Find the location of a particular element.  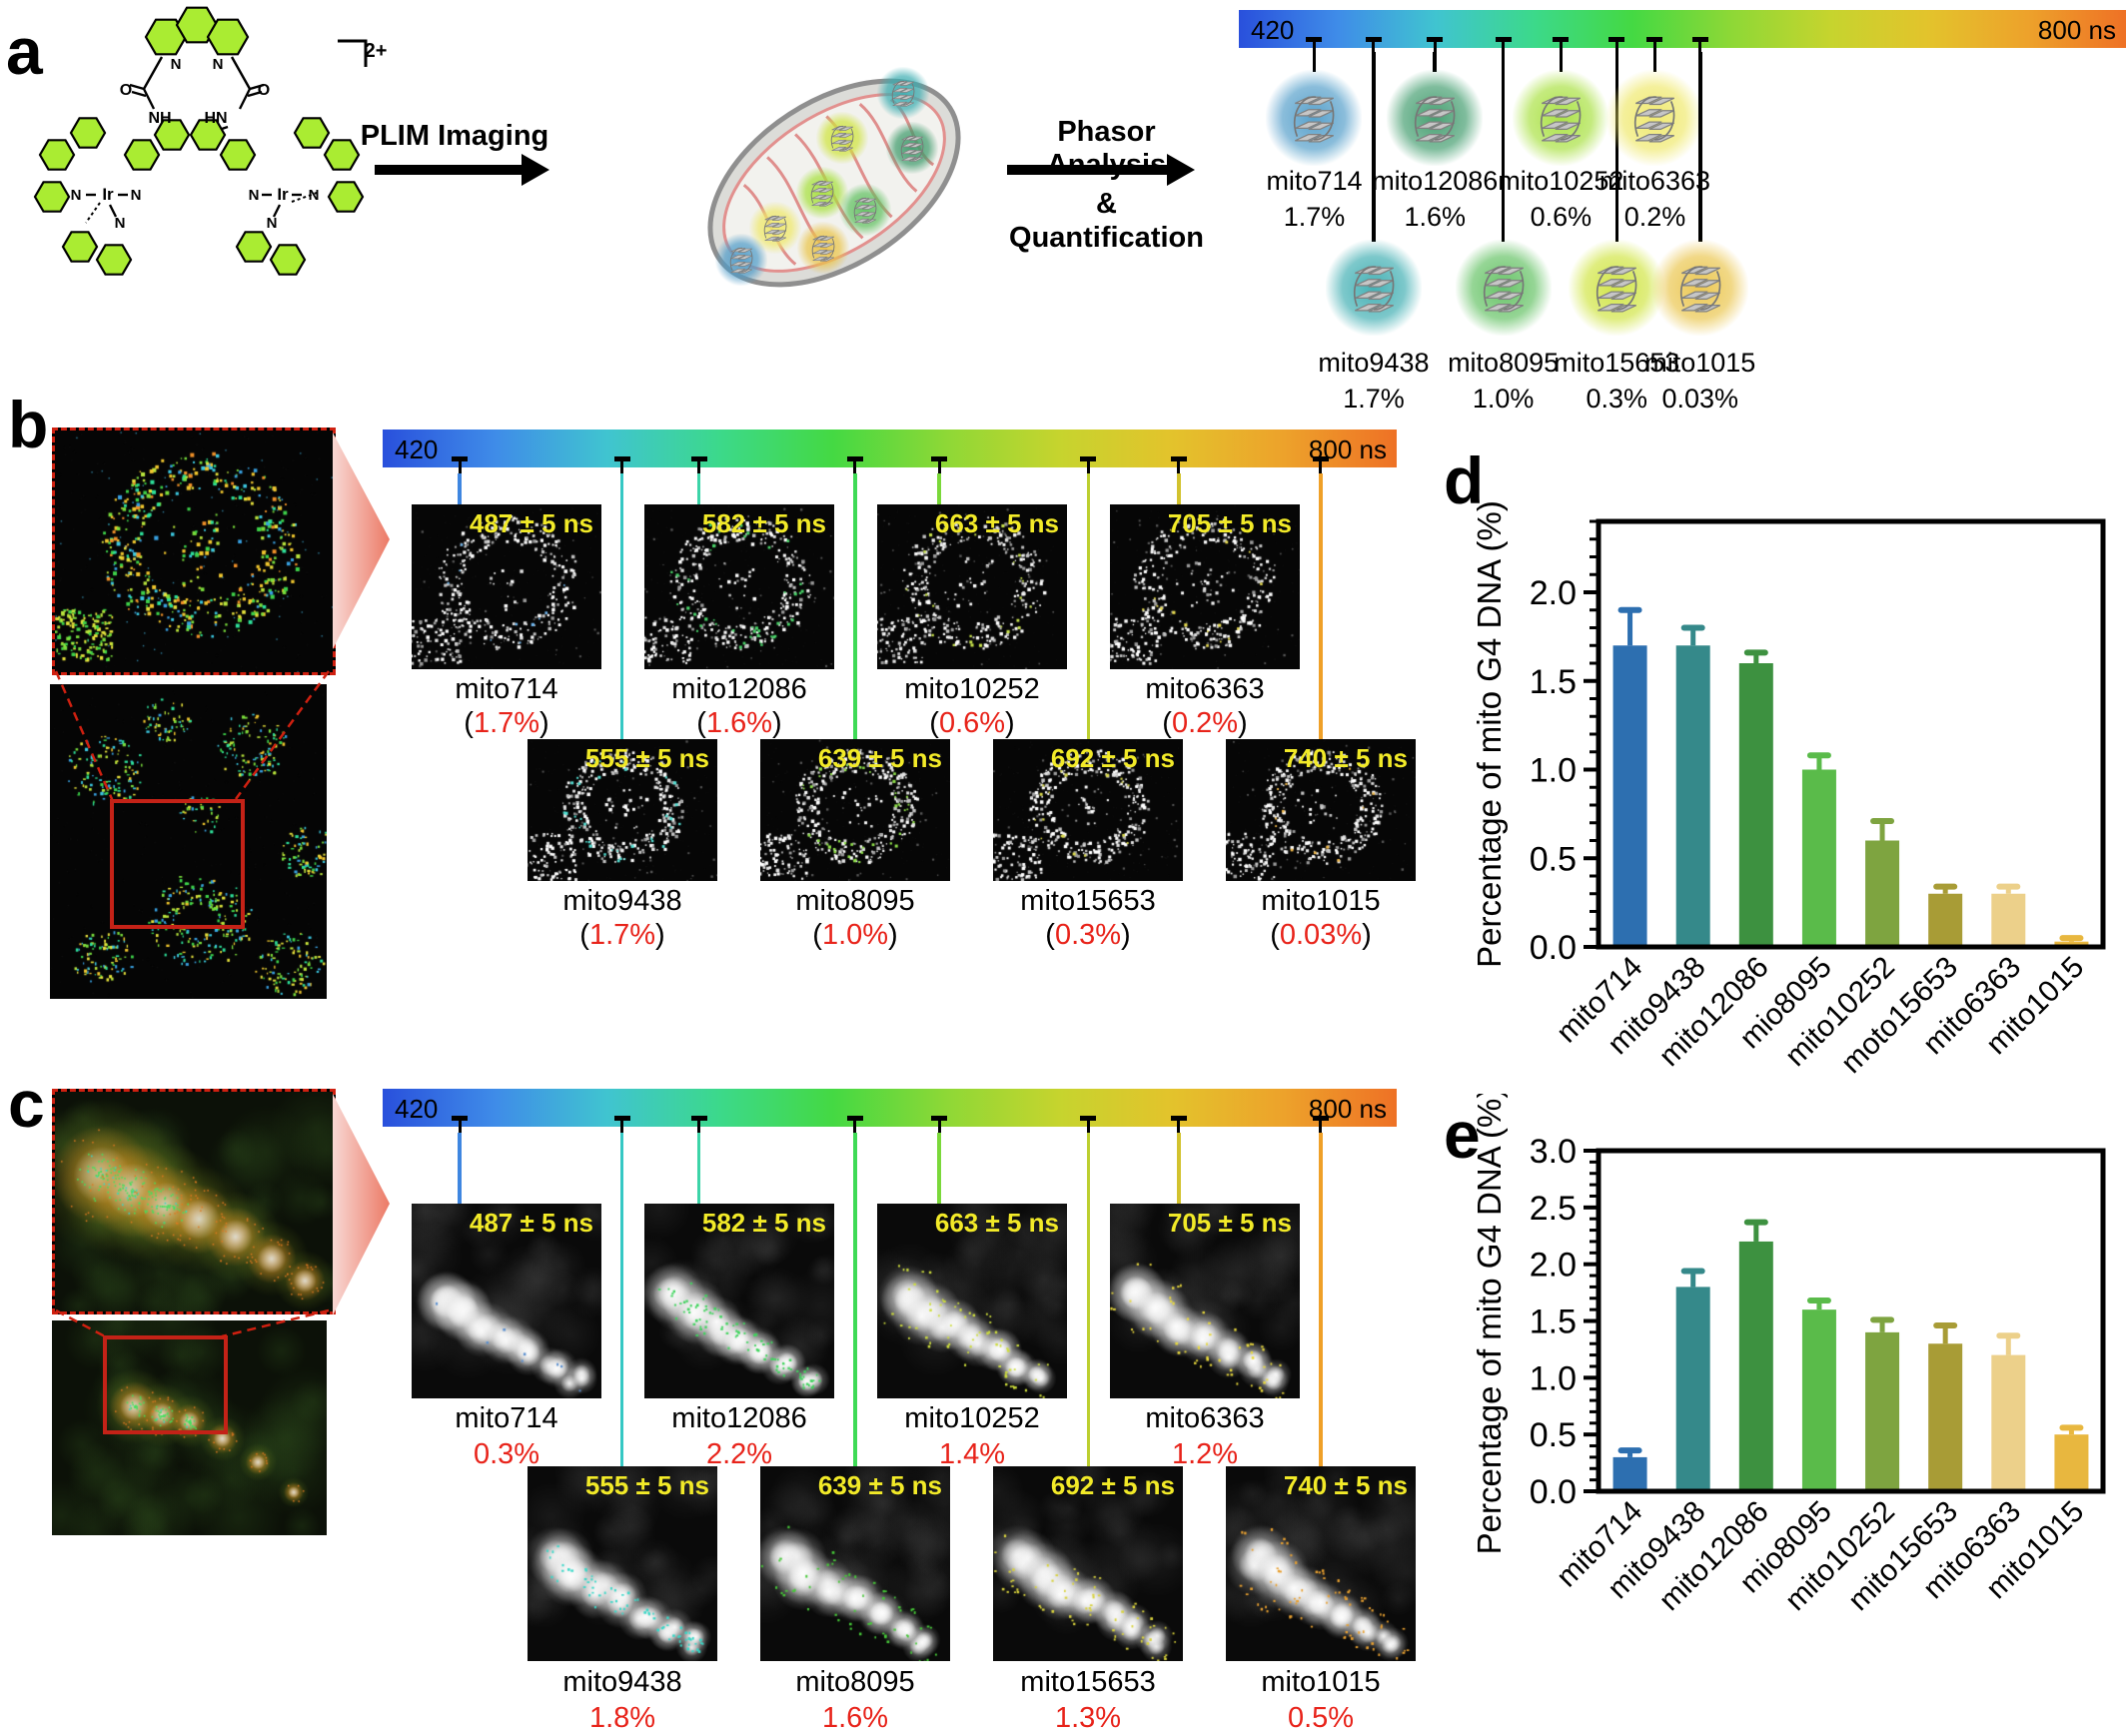

structure-pct: 1.7% is located at coordinates (1315, 217).